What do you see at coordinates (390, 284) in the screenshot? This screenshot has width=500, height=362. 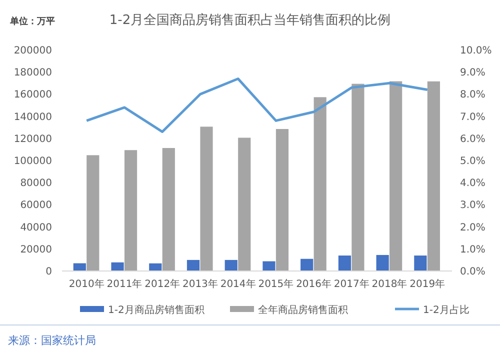 I see `x-tick-label: 2018年` at bounding box center [390, 284].